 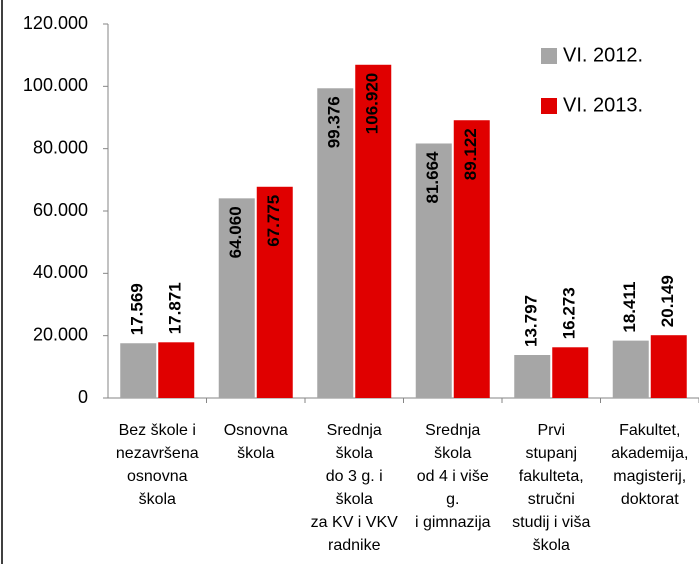 What do you see at coordinates (235, 232) in the screenshot?
I see `data-label: 64.060` at bounding box center [235, 232].